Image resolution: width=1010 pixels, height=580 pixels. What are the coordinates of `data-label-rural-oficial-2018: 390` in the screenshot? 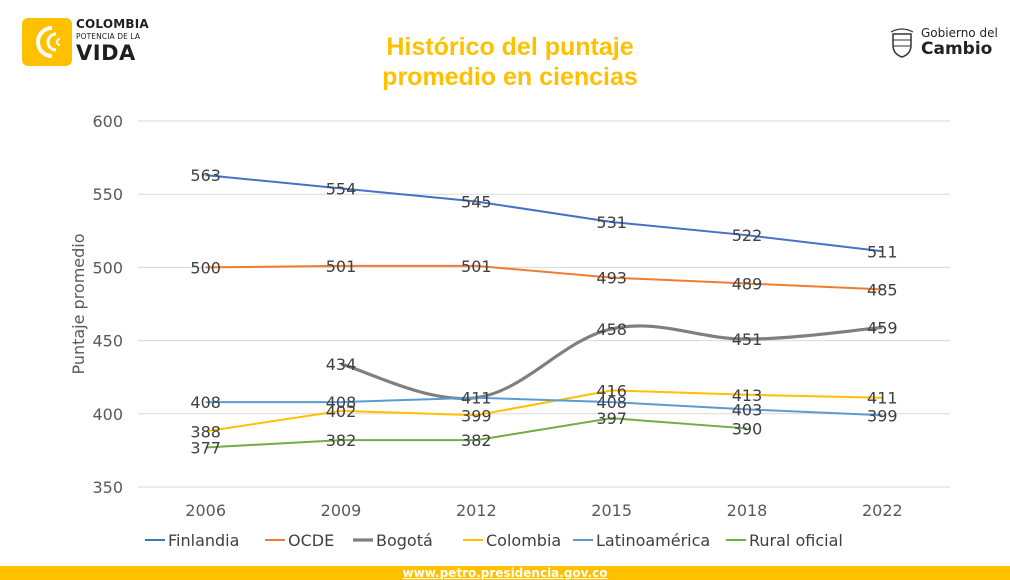 It's located at (747, 428).